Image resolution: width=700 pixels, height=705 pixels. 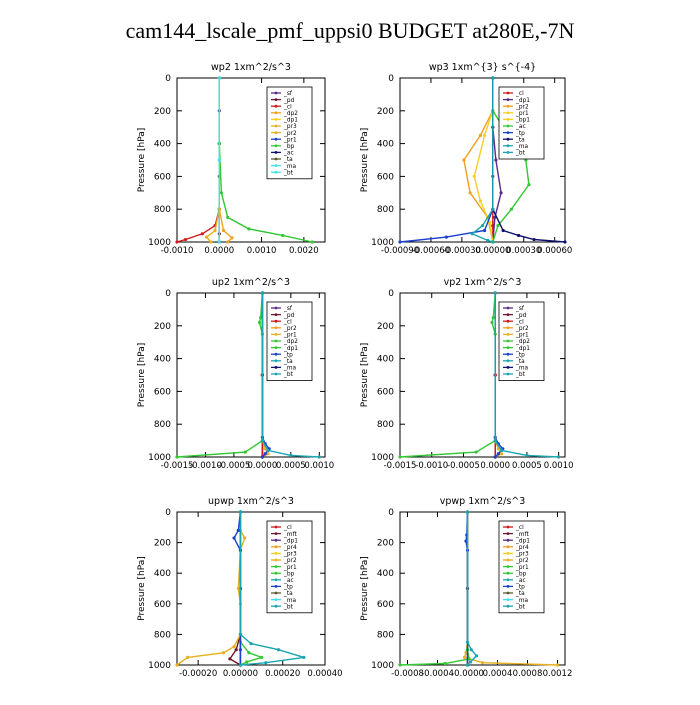 What do you see at coordinates (385, 210) in the screenshot?
I see `y-tick-label: 800` at bounding box center [385, 210].